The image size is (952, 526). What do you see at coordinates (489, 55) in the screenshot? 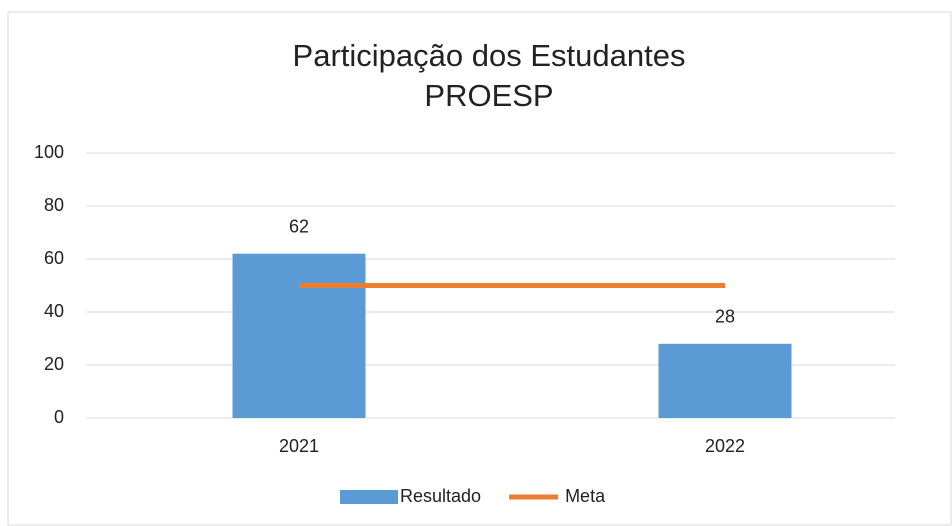
I see `chart-title: Participação dos Estudantes` at bounding box center [489, 55].